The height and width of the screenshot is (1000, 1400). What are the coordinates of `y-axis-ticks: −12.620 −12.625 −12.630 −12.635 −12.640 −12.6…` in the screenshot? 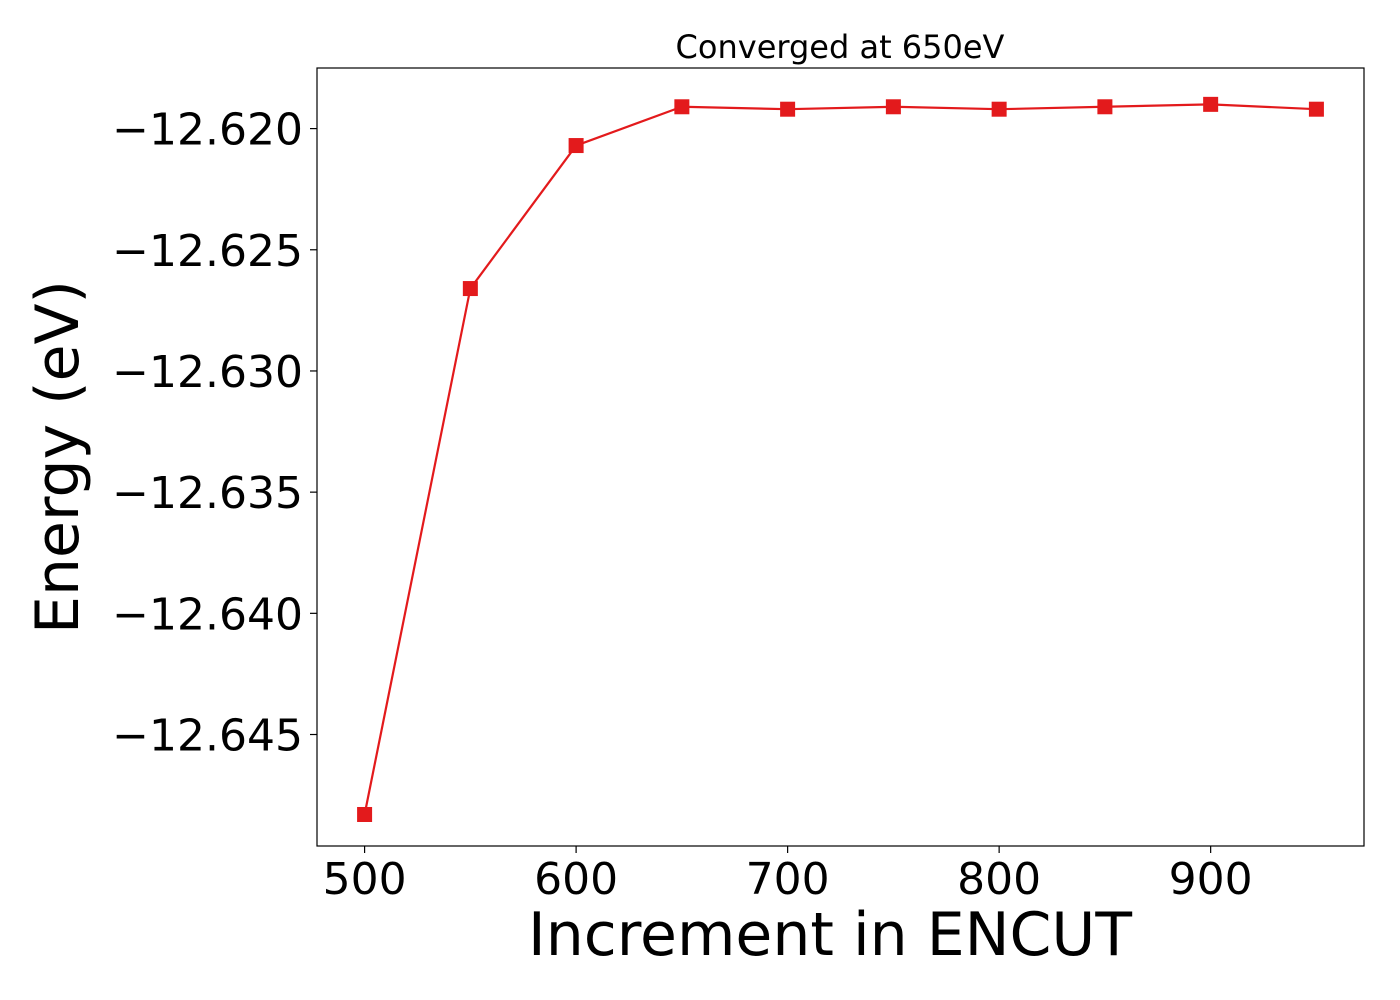 It's located at (214, 433).